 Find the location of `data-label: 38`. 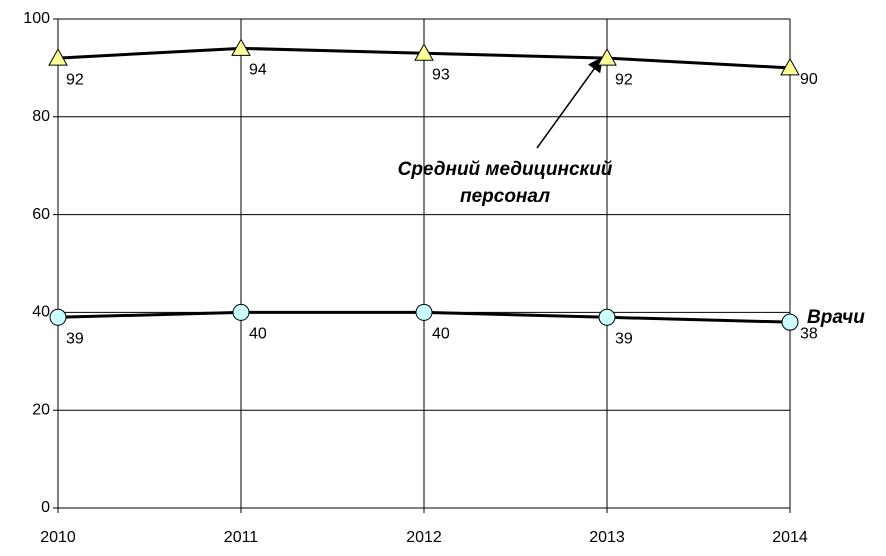

data-label: 38 is located at coordinates (809, 333).